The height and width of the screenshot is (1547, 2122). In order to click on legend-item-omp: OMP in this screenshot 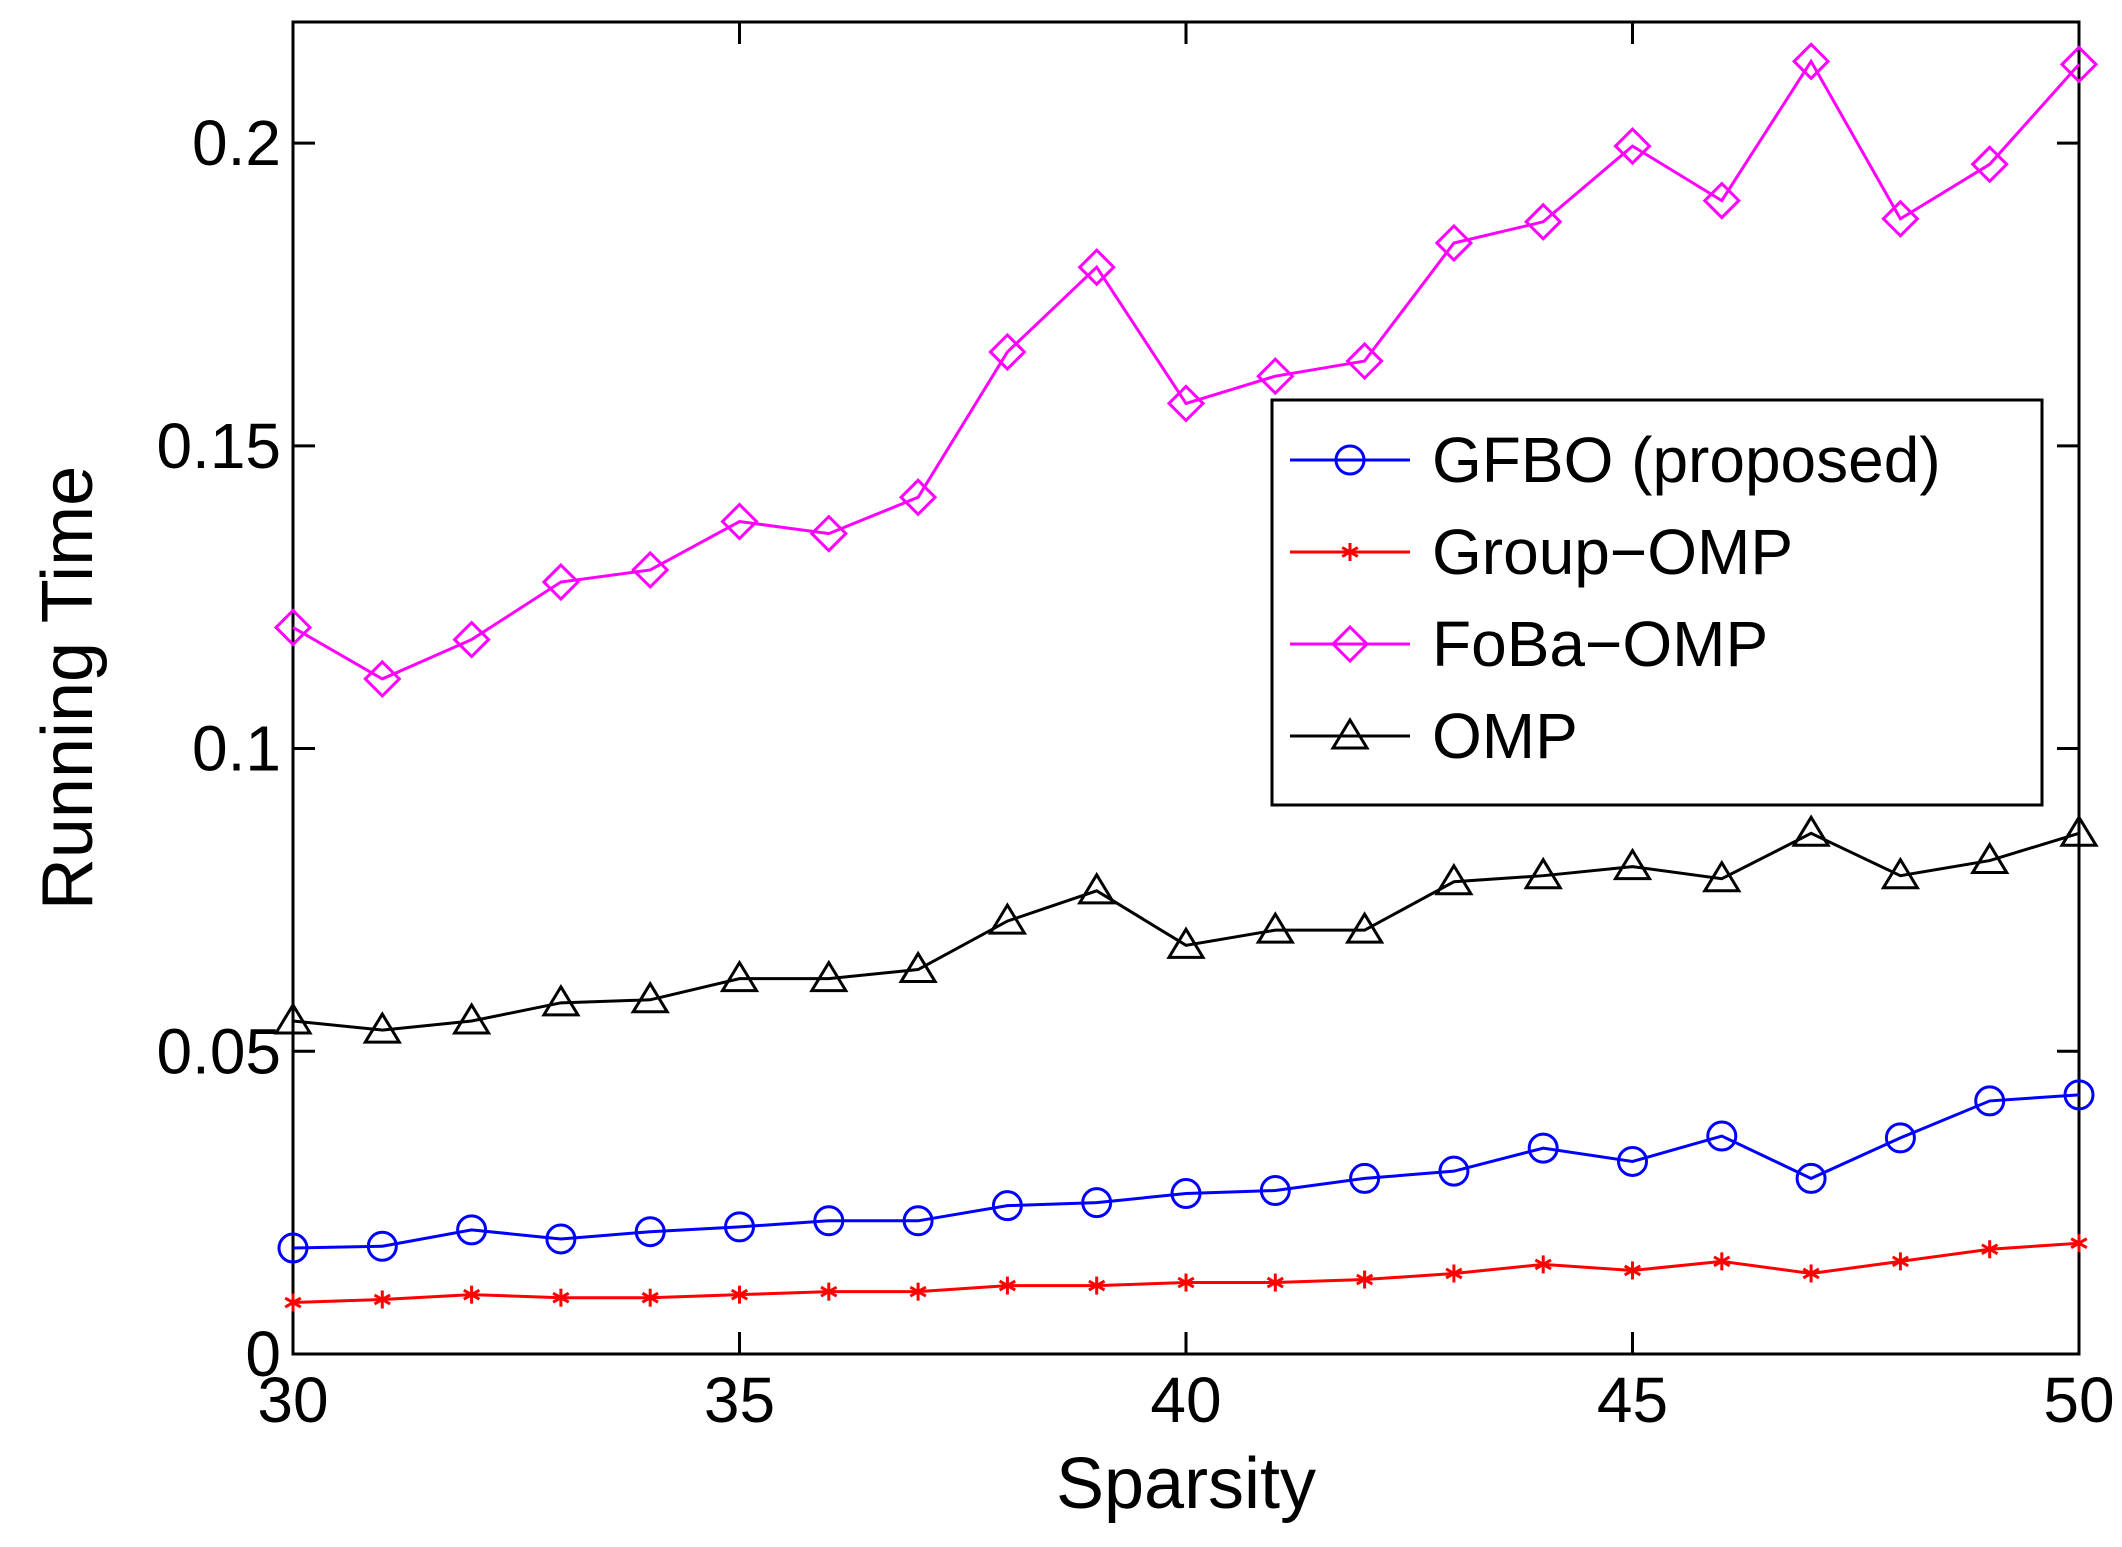, I will do `click(1434, 736)`.